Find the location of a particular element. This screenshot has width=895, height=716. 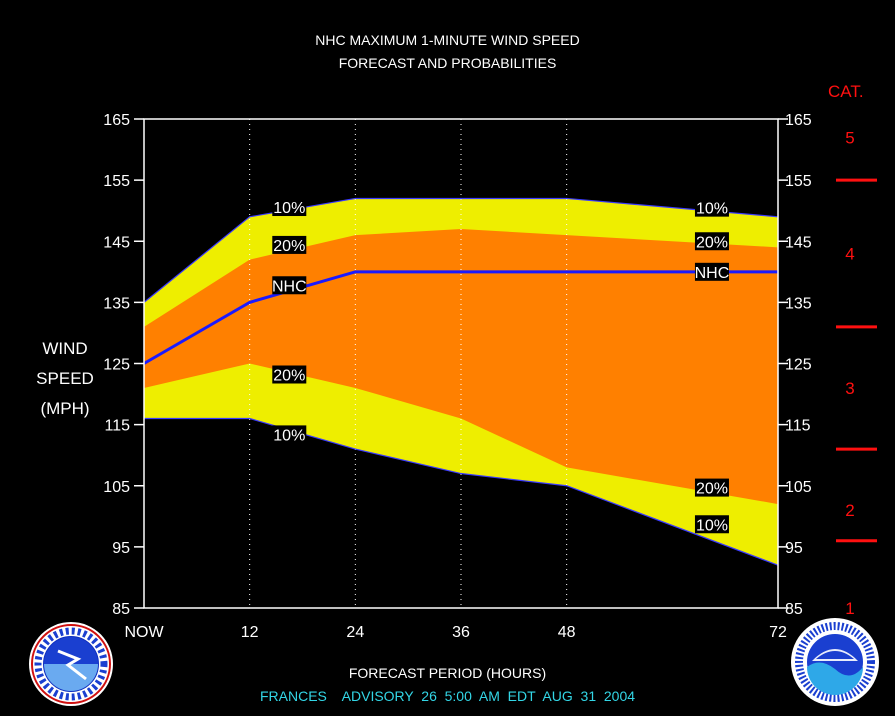

y-axis-label-line1: WIND is located at coordinates (65, 348).